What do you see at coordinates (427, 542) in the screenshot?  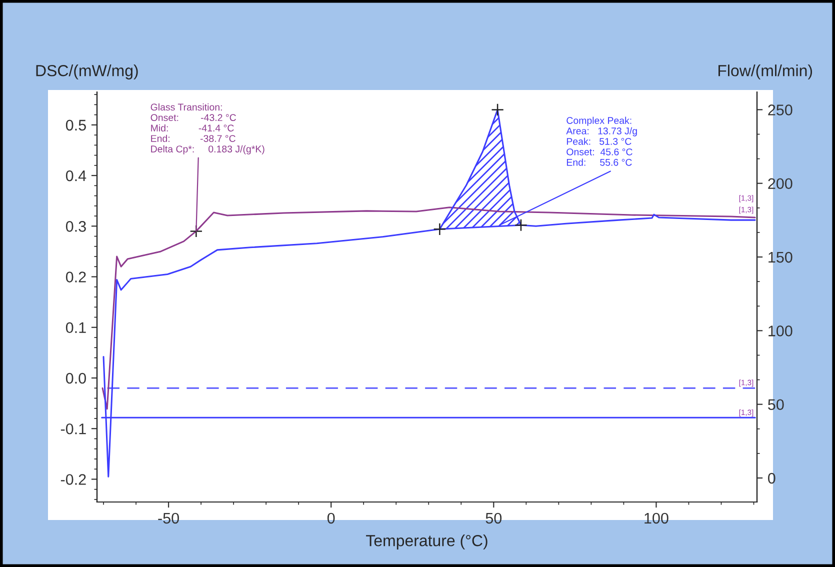 I see `x-axis-title: Temperature (°C)` at bounding box center [427, 542].